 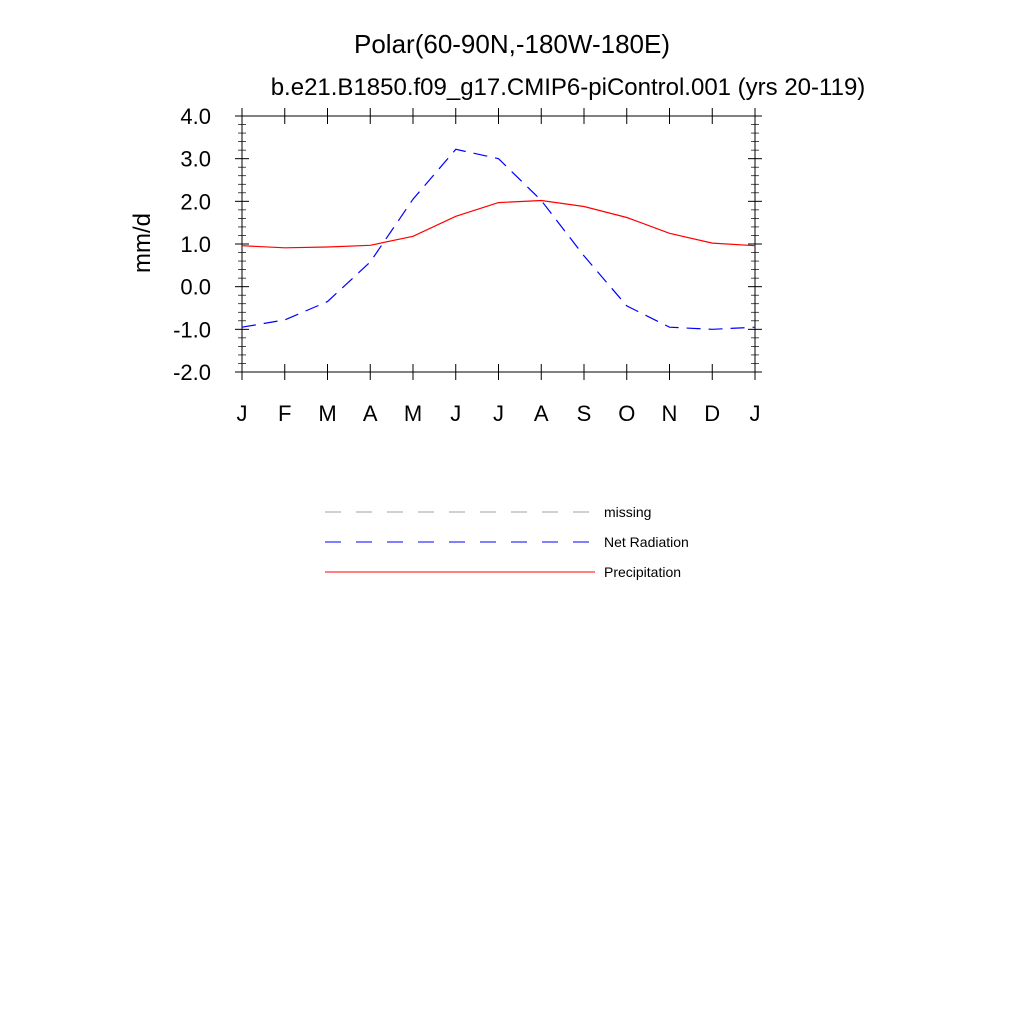 What do you see at coordinates (192, 372) in the screenshot?
I see `y-tick-label: -2.0` at bounding box center [192, 372].